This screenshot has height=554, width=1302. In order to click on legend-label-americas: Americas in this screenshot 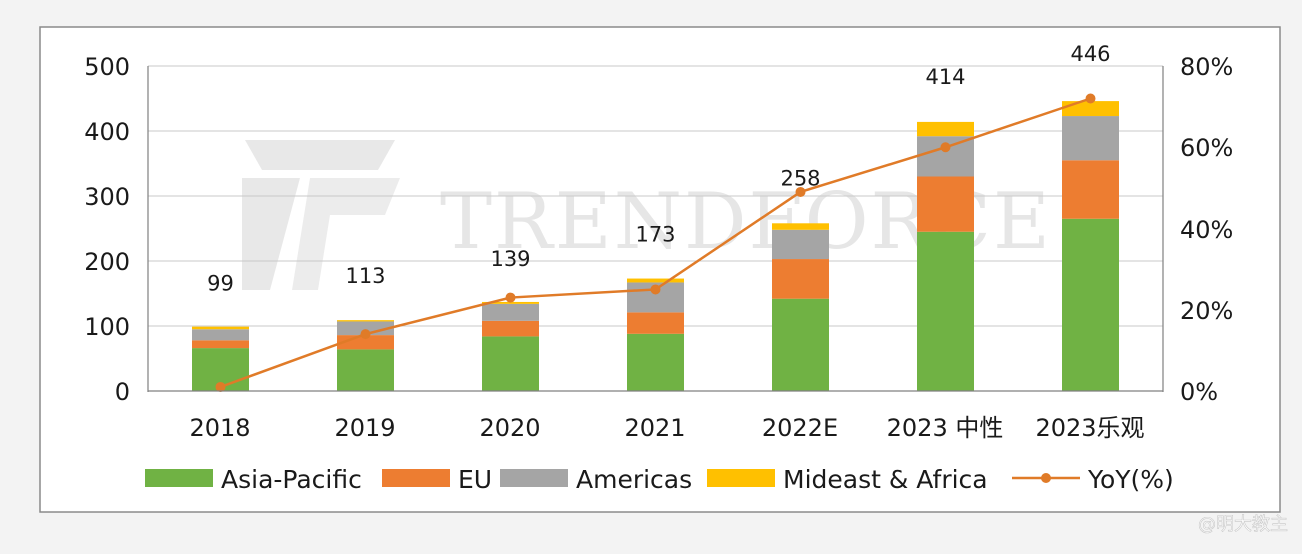, I will do `click(634, 479)`.